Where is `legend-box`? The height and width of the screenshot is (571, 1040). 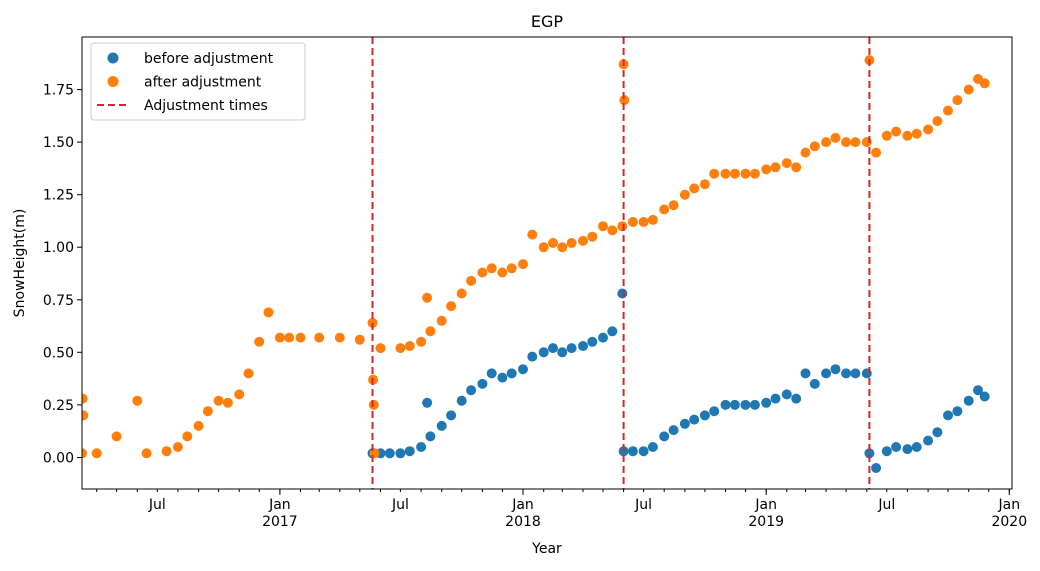 legend-box is located at coordinates (198, 81).